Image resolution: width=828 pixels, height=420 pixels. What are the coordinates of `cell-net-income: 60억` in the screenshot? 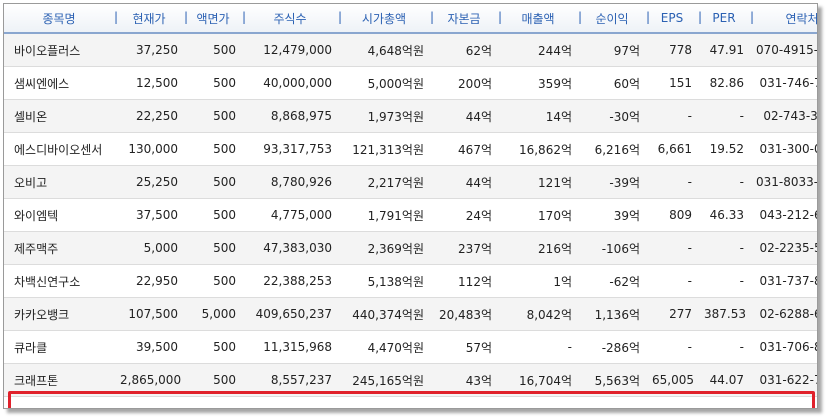 It's located at (612, 83).